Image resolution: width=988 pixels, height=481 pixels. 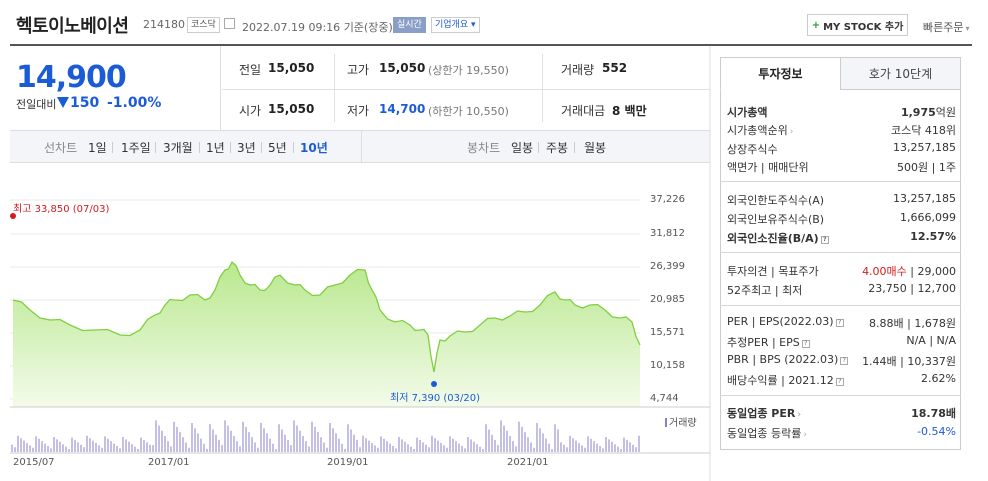 I want to click on open-label: 시가, so click(x=250, y=111).